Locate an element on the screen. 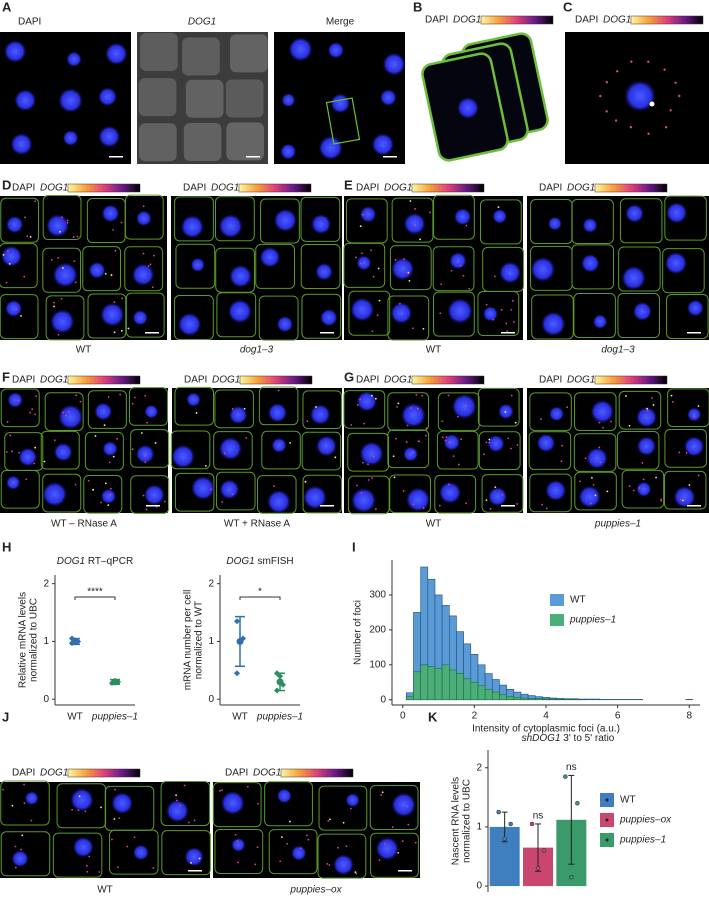  y-axis-label: normalized to UBC is located at coordinates (34, 640).